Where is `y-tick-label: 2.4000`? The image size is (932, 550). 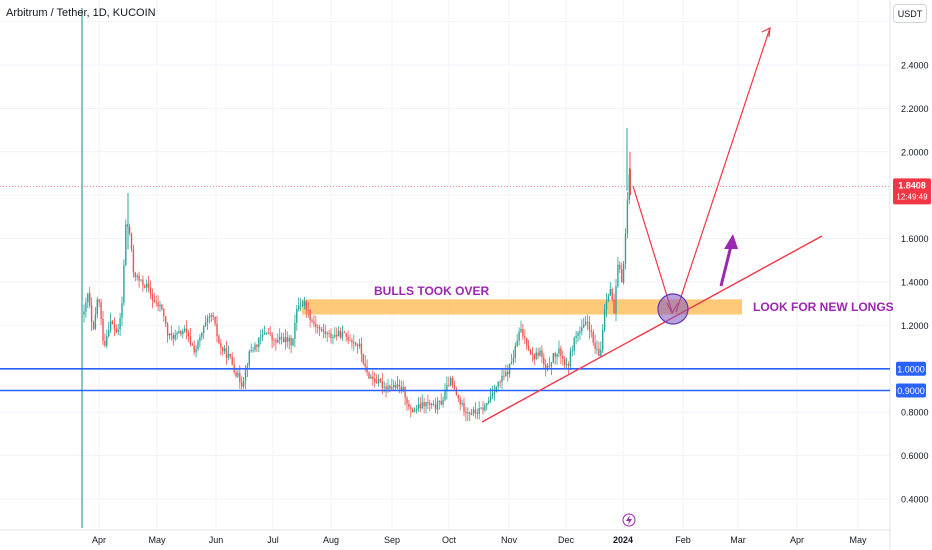 y-tick-label: 2.4000 is located at coordinates (915, 66).